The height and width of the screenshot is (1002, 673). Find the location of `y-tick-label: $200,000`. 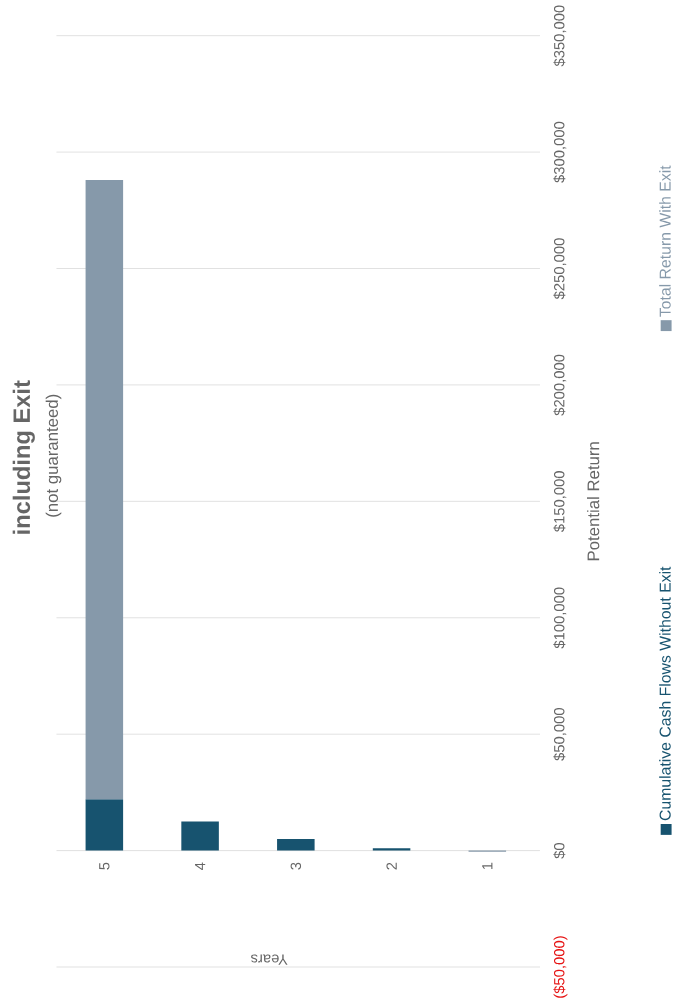

y-tick-label: $200,000 is located at coordinates (560, 385).